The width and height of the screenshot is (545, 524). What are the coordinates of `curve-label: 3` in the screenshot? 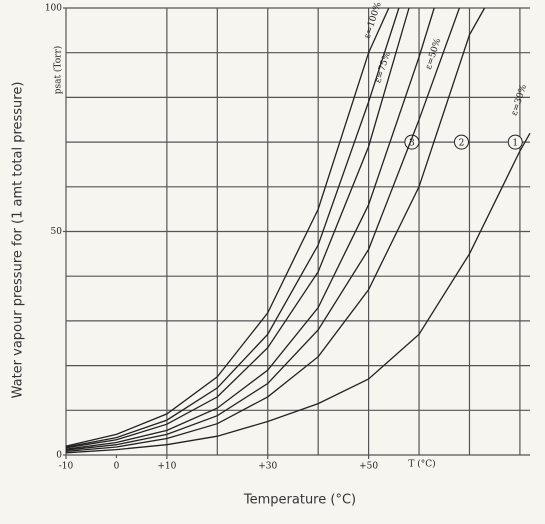 It's located at (412, 144).